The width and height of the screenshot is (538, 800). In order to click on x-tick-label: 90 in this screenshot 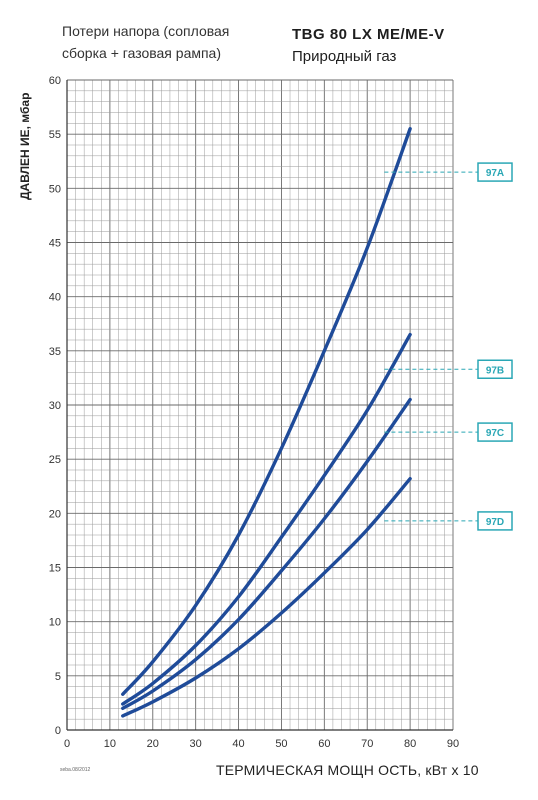, I will do `click(453, 744)`.